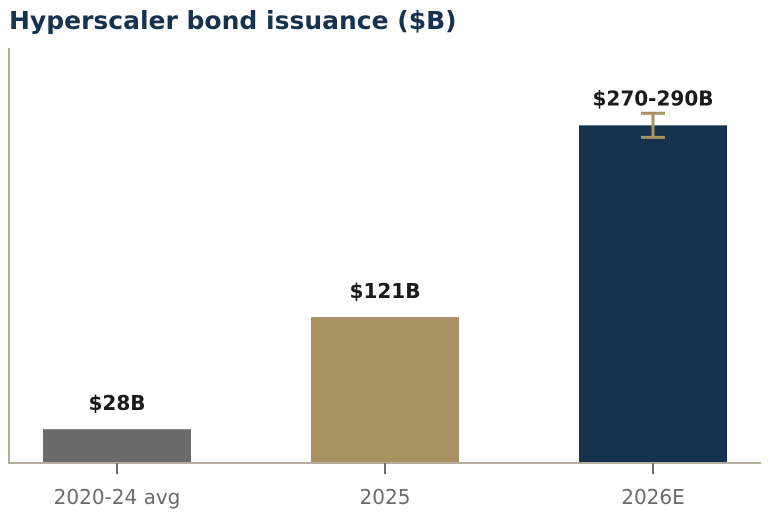 This screenshot has width=770, height=517. What do you see at coordinates (653, 98) in the screenshot?
I see `data-label-2: $270-290B` at bounding box center [653, 98].